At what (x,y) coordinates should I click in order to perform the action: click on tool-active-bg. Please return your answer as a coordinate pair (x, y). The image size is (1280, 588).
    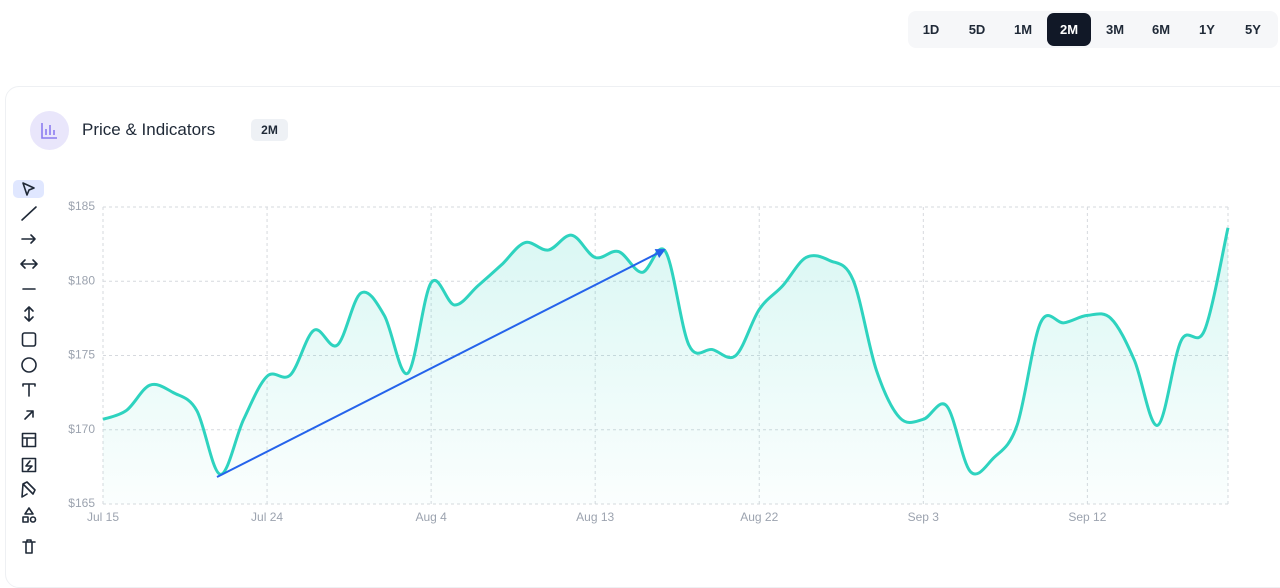
    Looking at the image, I should click on (28, 189).